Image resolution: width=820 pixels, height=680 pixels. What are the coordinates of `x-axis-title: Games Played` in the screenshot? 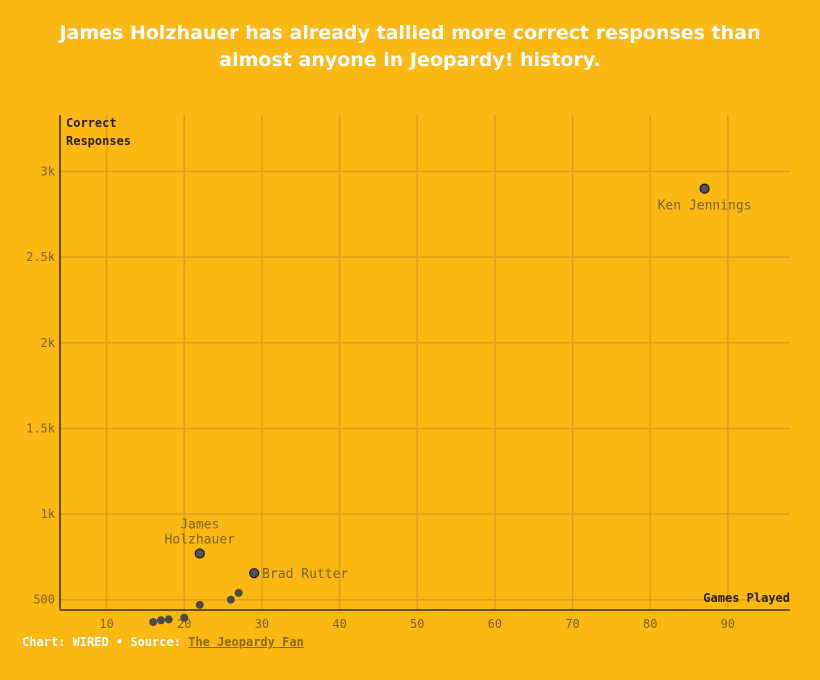 It's located at (746, 598).